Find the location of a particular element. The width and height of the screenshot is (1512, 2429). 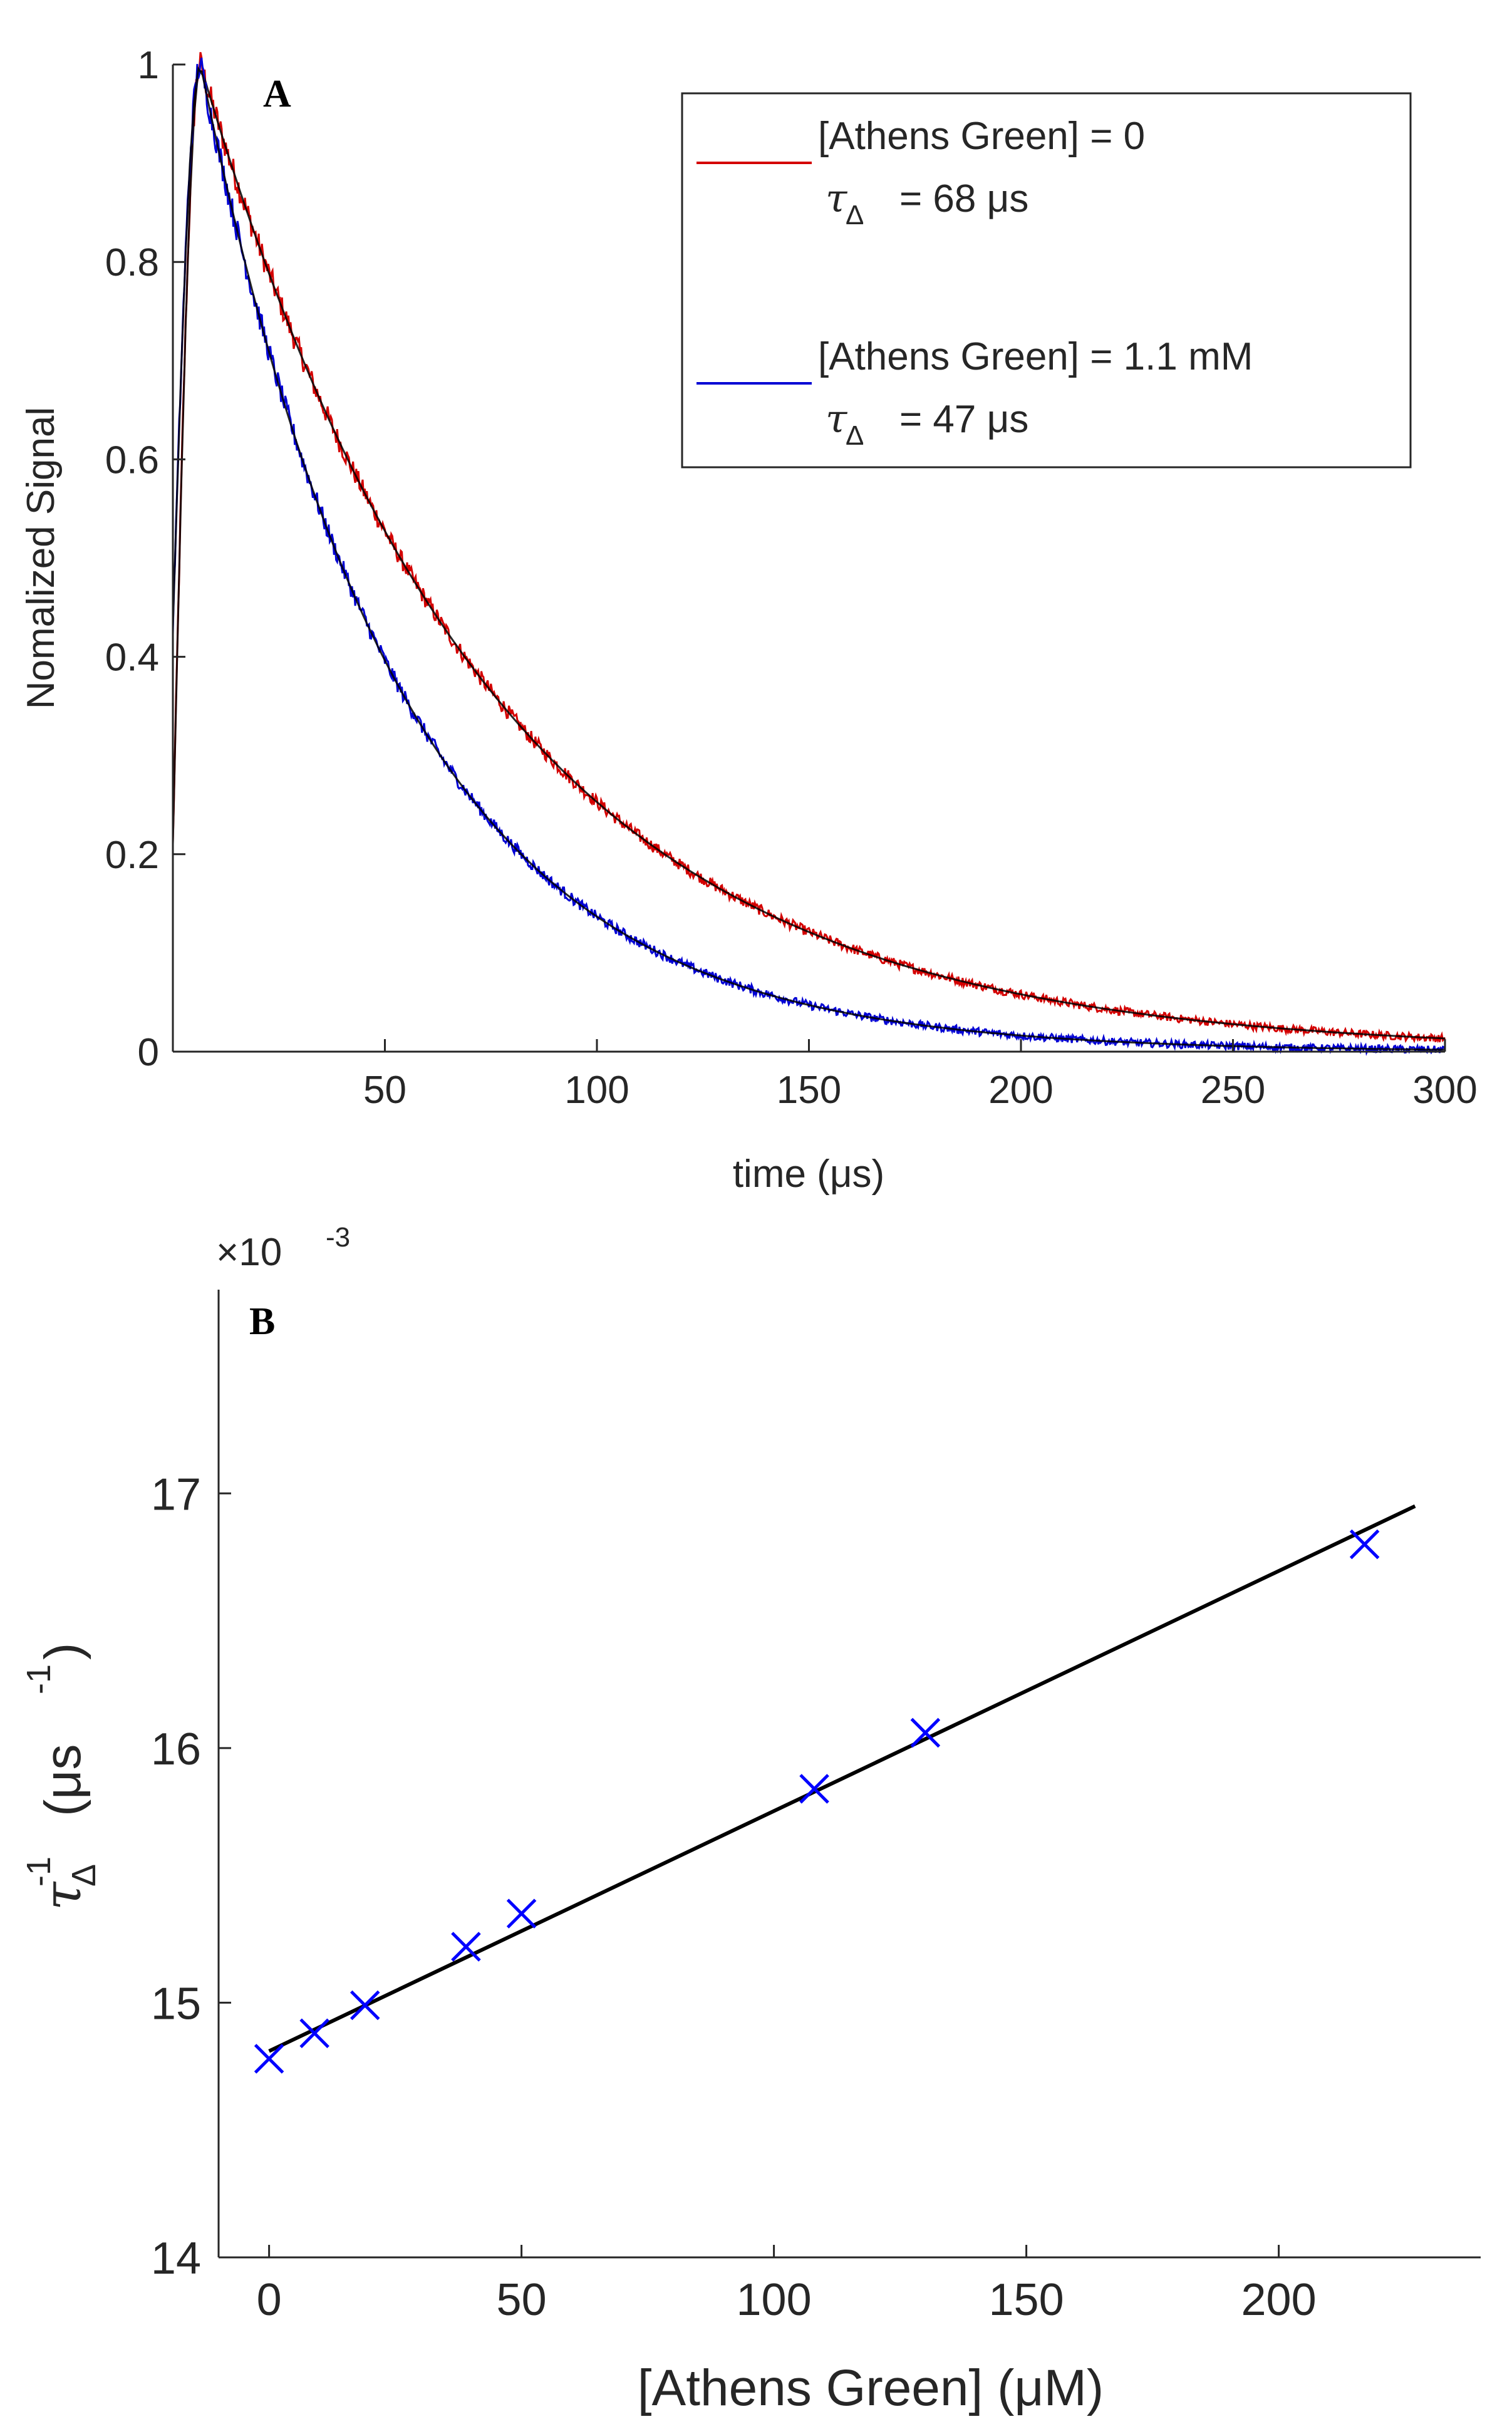

panel-a-y-tick-label: 0.4 is located at coordinates (132, 658).